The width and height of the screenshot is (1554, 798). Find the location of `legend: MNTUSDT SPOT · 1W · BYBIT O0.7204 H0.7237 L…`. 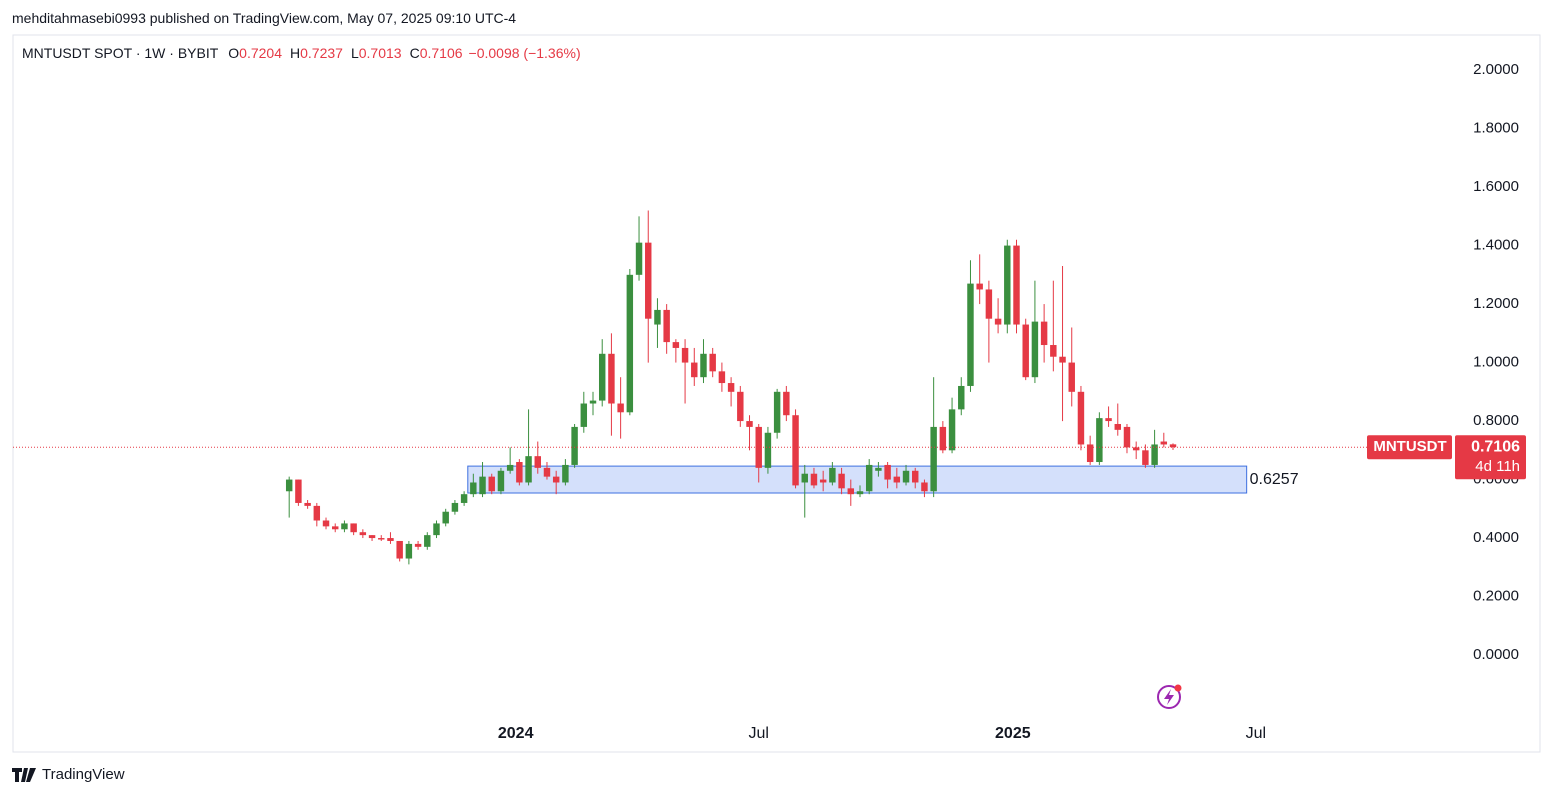

legend: MNTUSDT SPOT · 1W · BYBIT O0.7204 H0.7237 L… is located at coordinates (304, 53).